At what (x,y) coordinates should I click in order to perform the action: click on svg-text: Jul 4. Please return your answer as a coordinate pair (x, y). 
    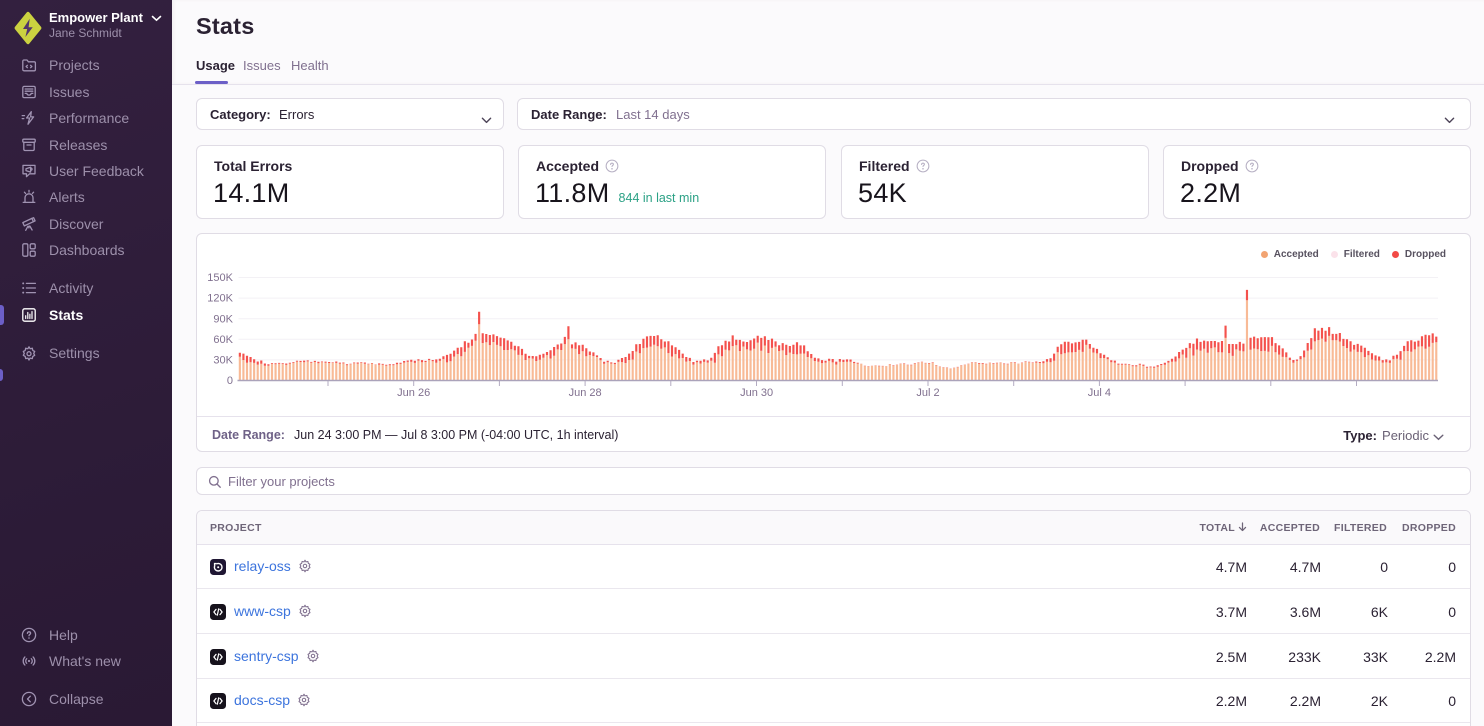
    Looking at the image, I should click on (1099, 393).